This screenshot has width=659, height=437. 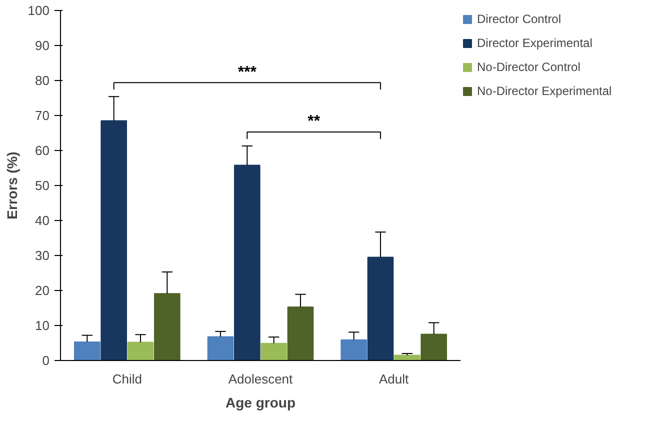 What do you see at coordinates (39, 10) in the screenshot?
I see `y-tick-label: 100` at bounding box center [39, 10].